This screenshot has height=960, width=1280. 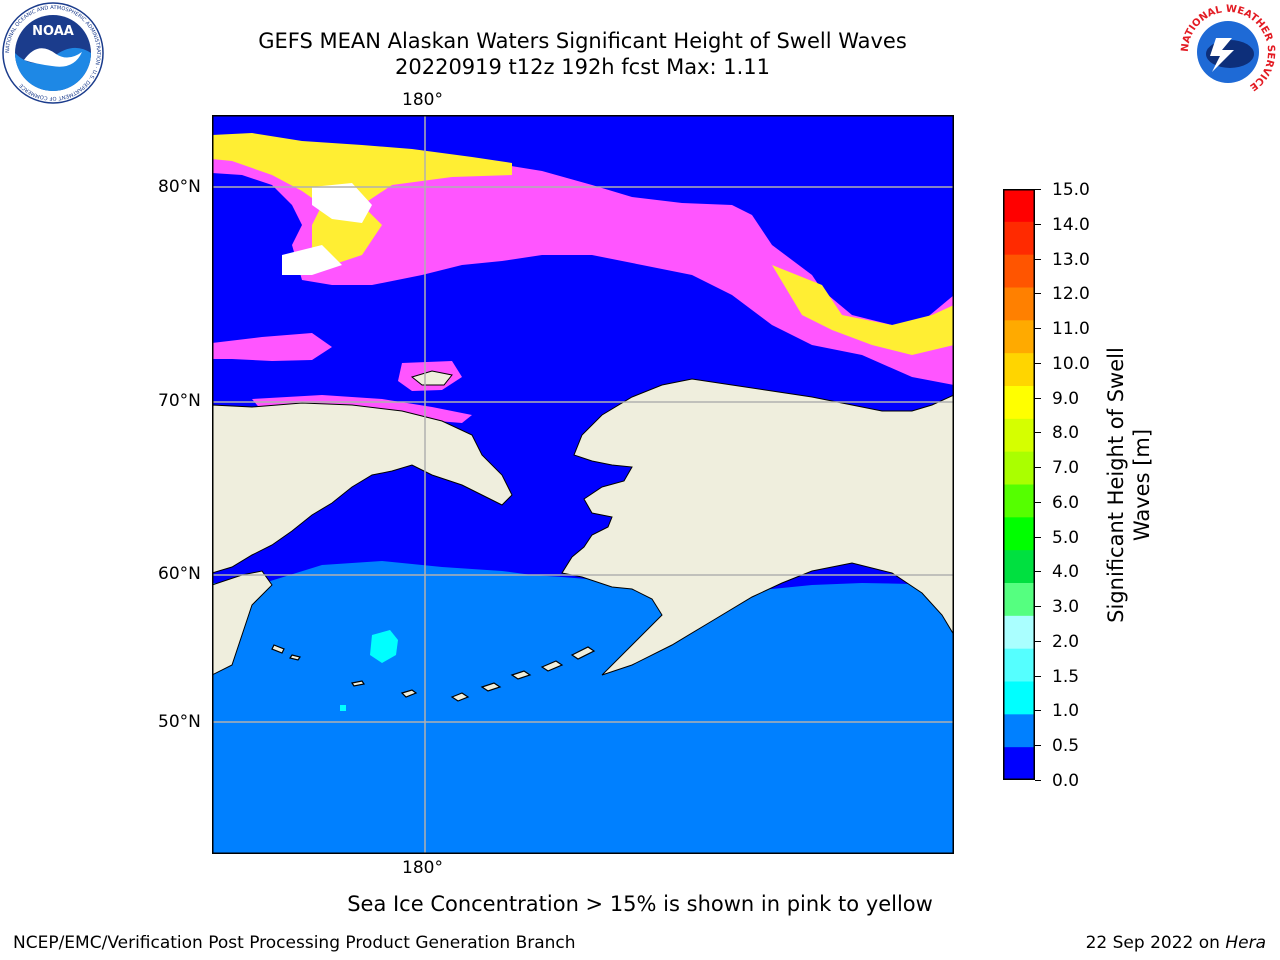 I want to click on colorbar-tick-label: 12.0, so click(x=1071, y=294).